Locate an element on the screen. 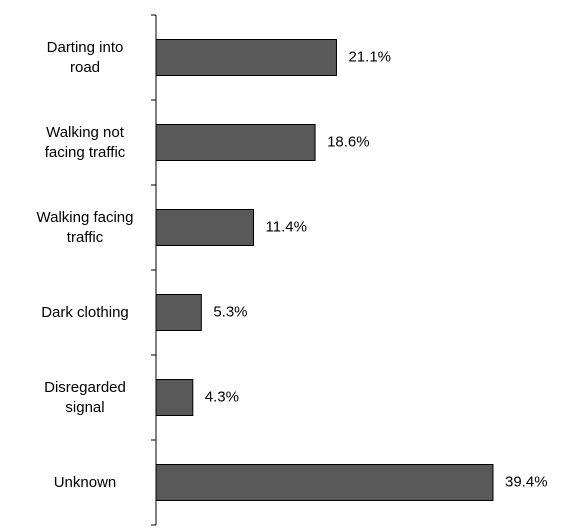 The height and width of the screenshot is (531, 571). value-label: 21.1% is located at coordinates (369, 56).